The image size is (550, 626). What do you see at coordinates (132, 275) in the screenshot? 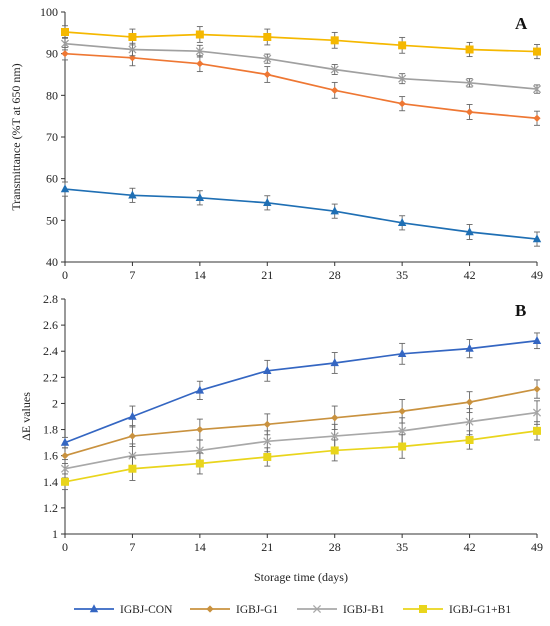
I see `x-tick-label: 7` at bounding box center [132, 275].